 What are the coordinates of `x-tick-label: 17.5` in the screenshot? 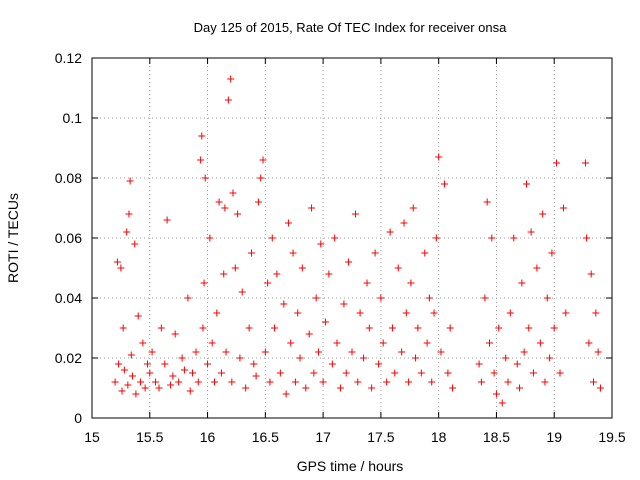 It's located at (380, 437).